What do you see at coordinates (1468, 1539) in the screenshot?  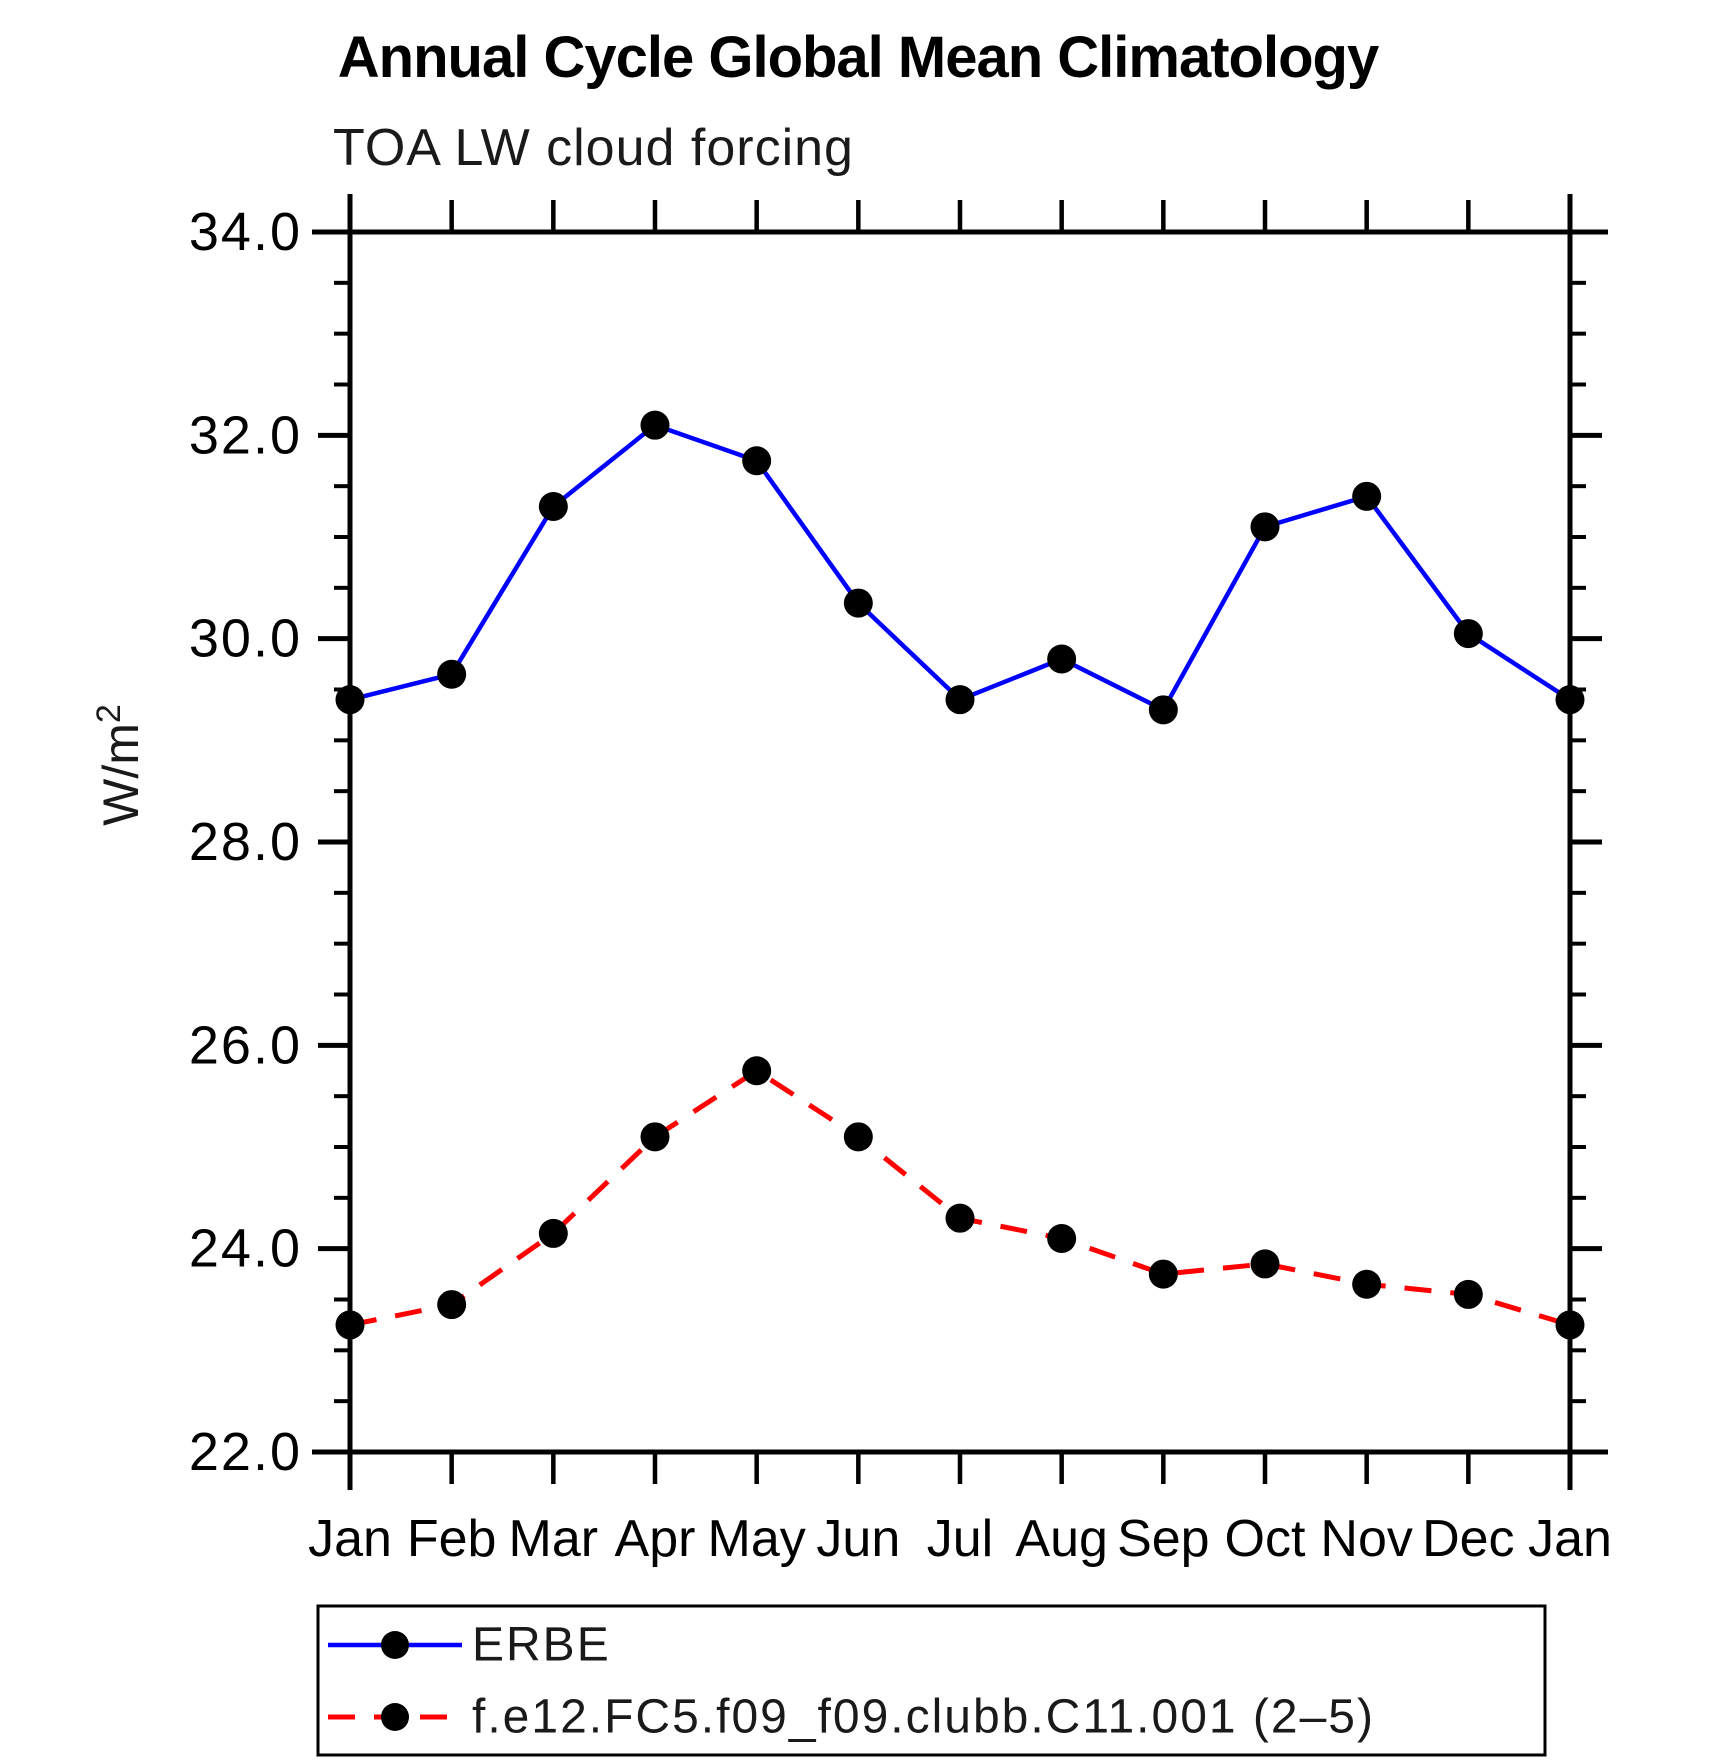 I see `x-tick-label-dec-11: Dec` at bounding box center [1468, 1539].